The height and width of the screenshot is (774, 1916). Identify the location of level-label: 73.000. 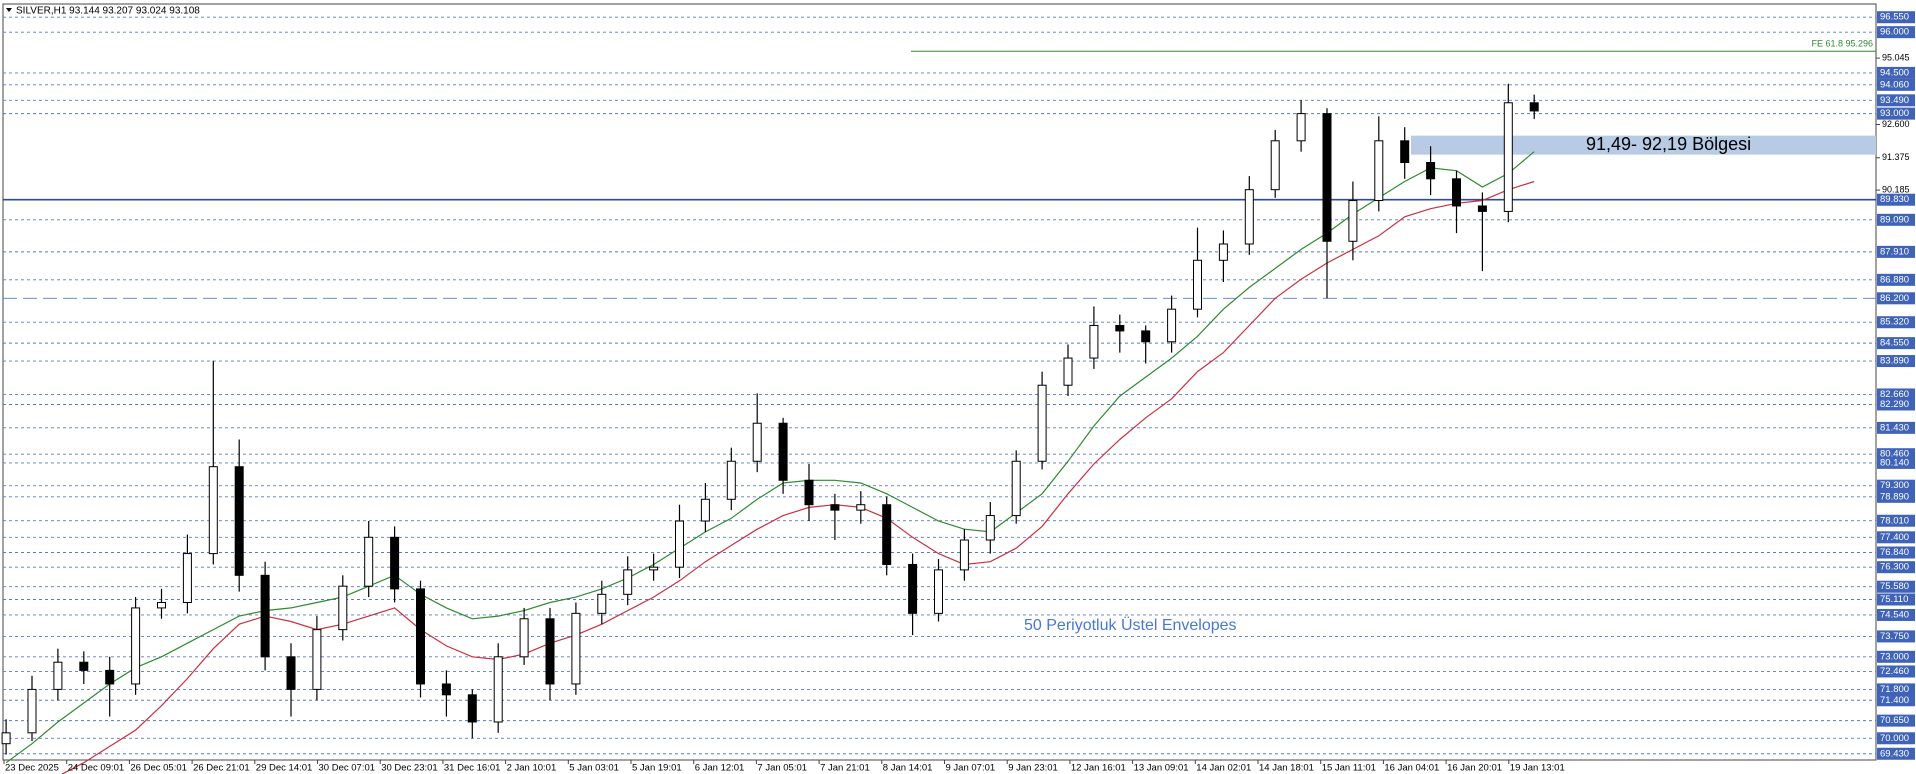
(1894, 656).